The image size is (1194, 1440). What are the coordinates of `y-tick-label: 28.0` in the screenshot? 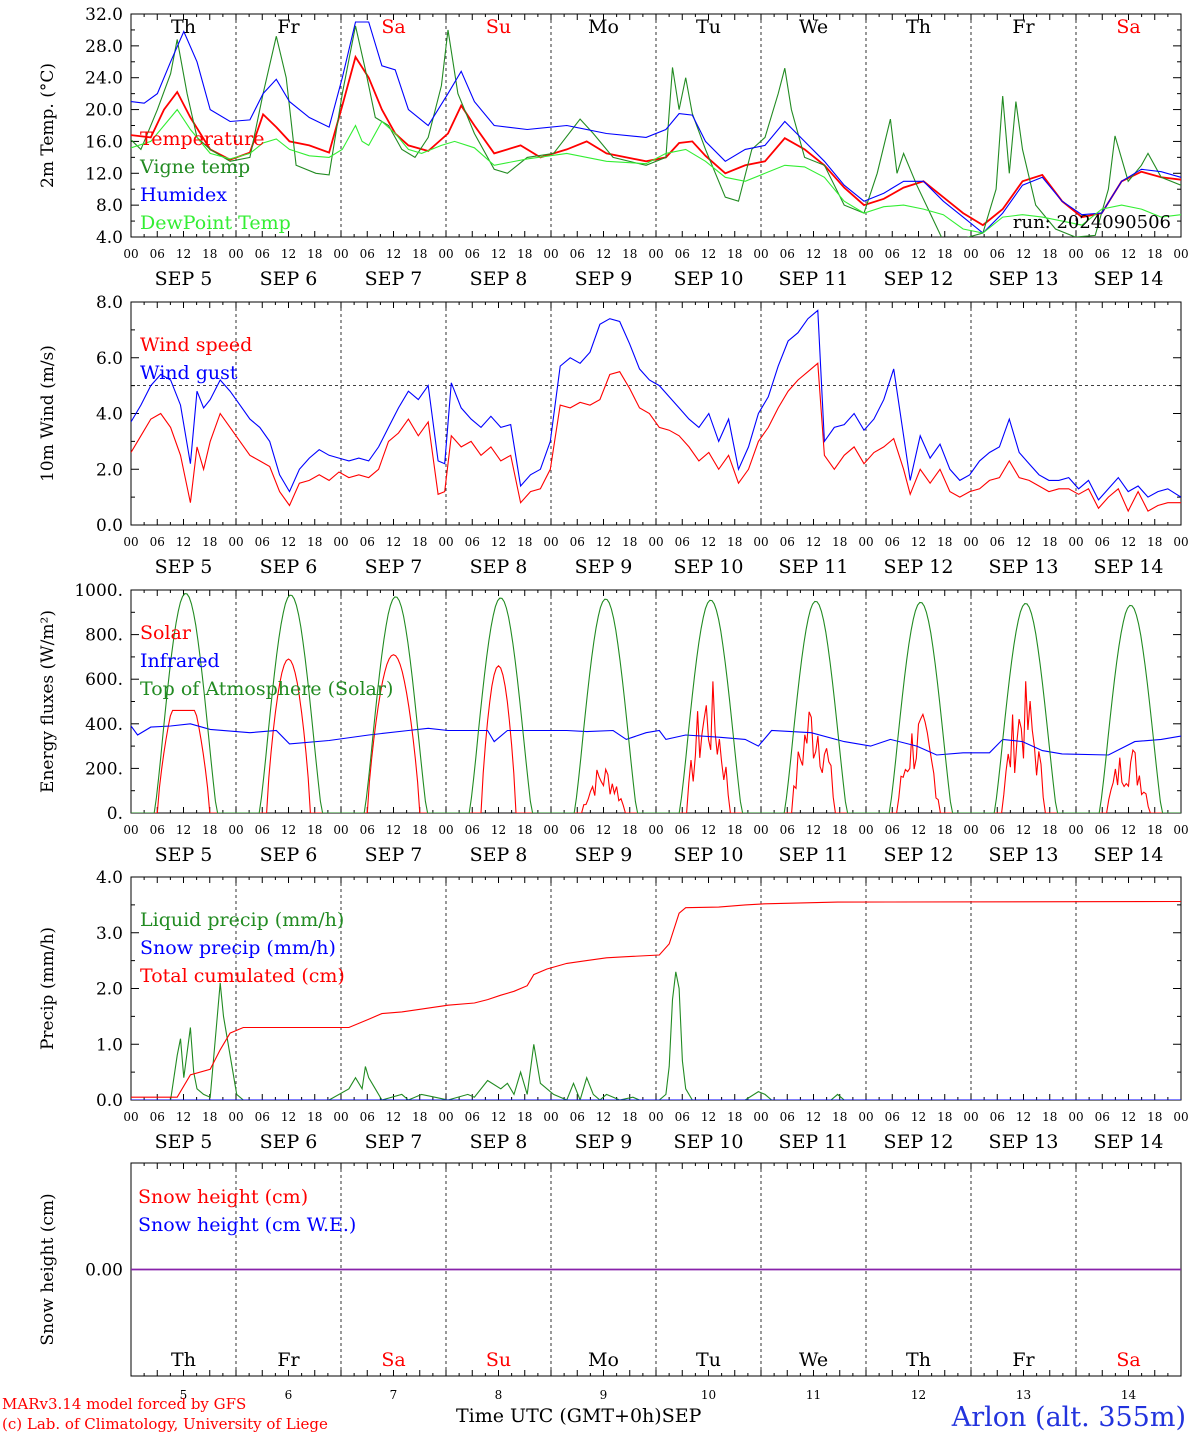 It's located at (104, 47).